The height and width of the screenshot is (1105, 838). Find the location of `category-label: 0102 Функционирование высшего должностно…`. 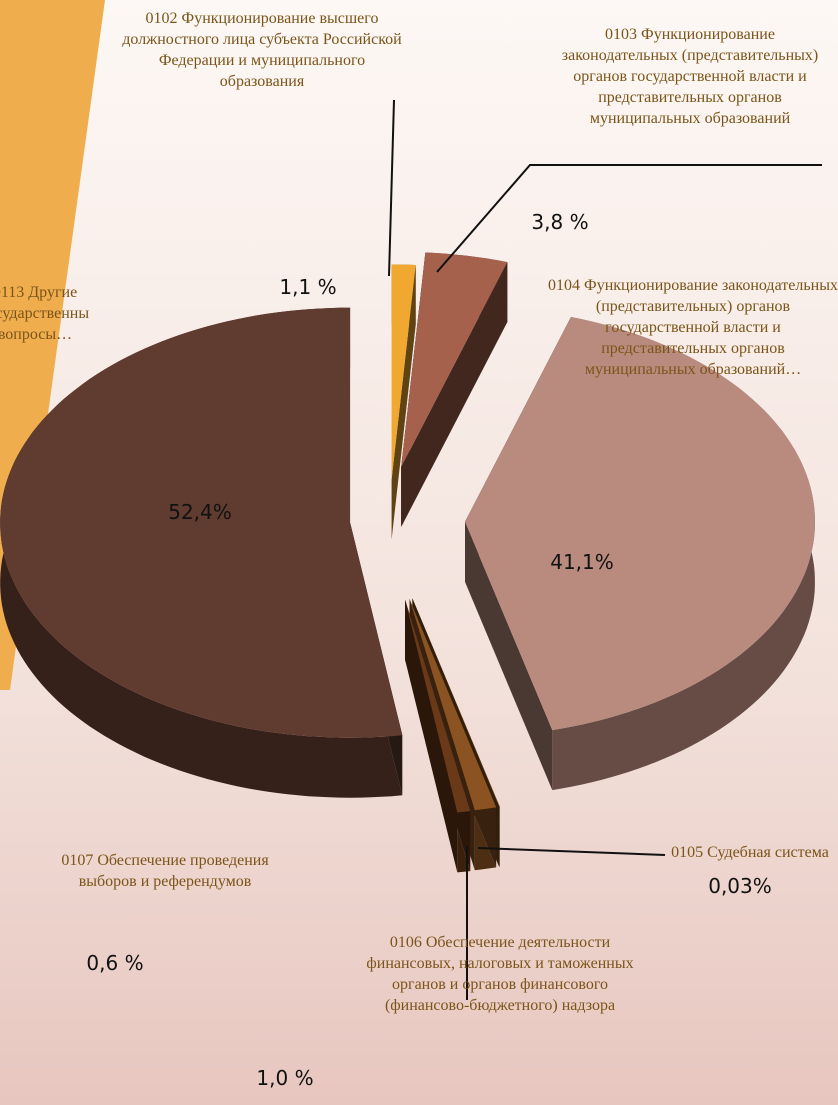

category-label: 0102 Функционирование высшего должностно… is located at coordinates (262, 50).